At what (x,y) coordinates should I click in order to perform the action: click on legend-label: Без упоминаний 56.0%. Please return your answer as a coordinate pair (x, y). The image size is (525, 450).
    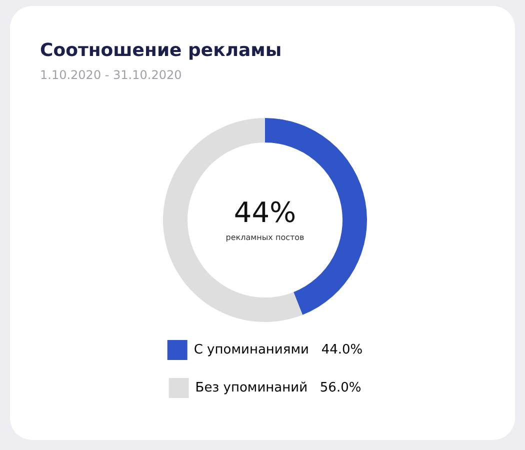
    Looking at the image, I should click on (278, 388).